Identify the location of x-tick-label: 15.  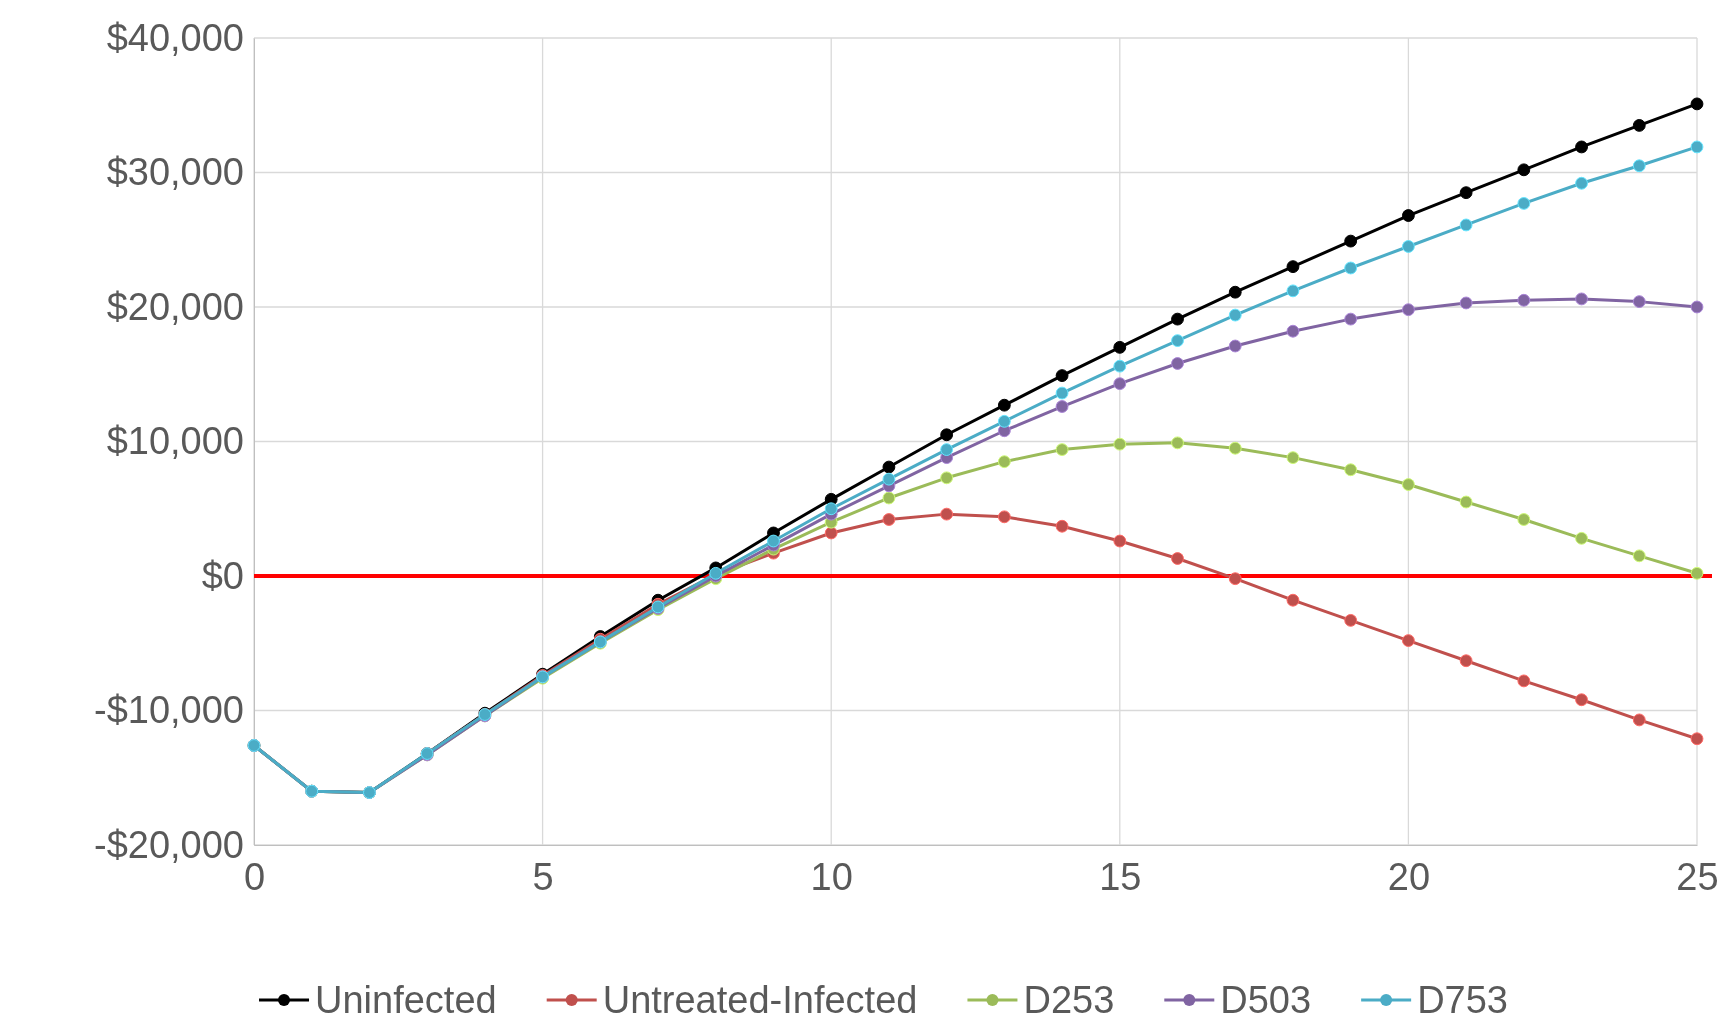
(1120, 876).